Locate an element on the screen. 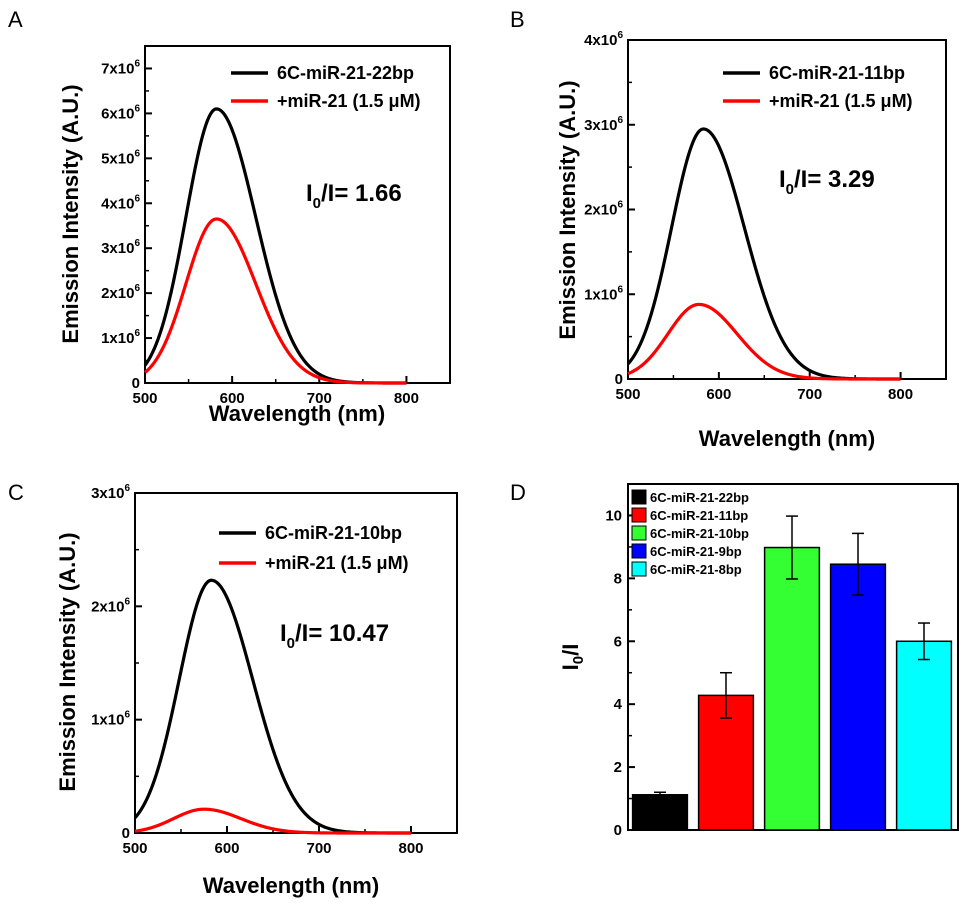 This screenshot has width=962, height=903. panel-letter-a: A is located at coordinates (15, 19).